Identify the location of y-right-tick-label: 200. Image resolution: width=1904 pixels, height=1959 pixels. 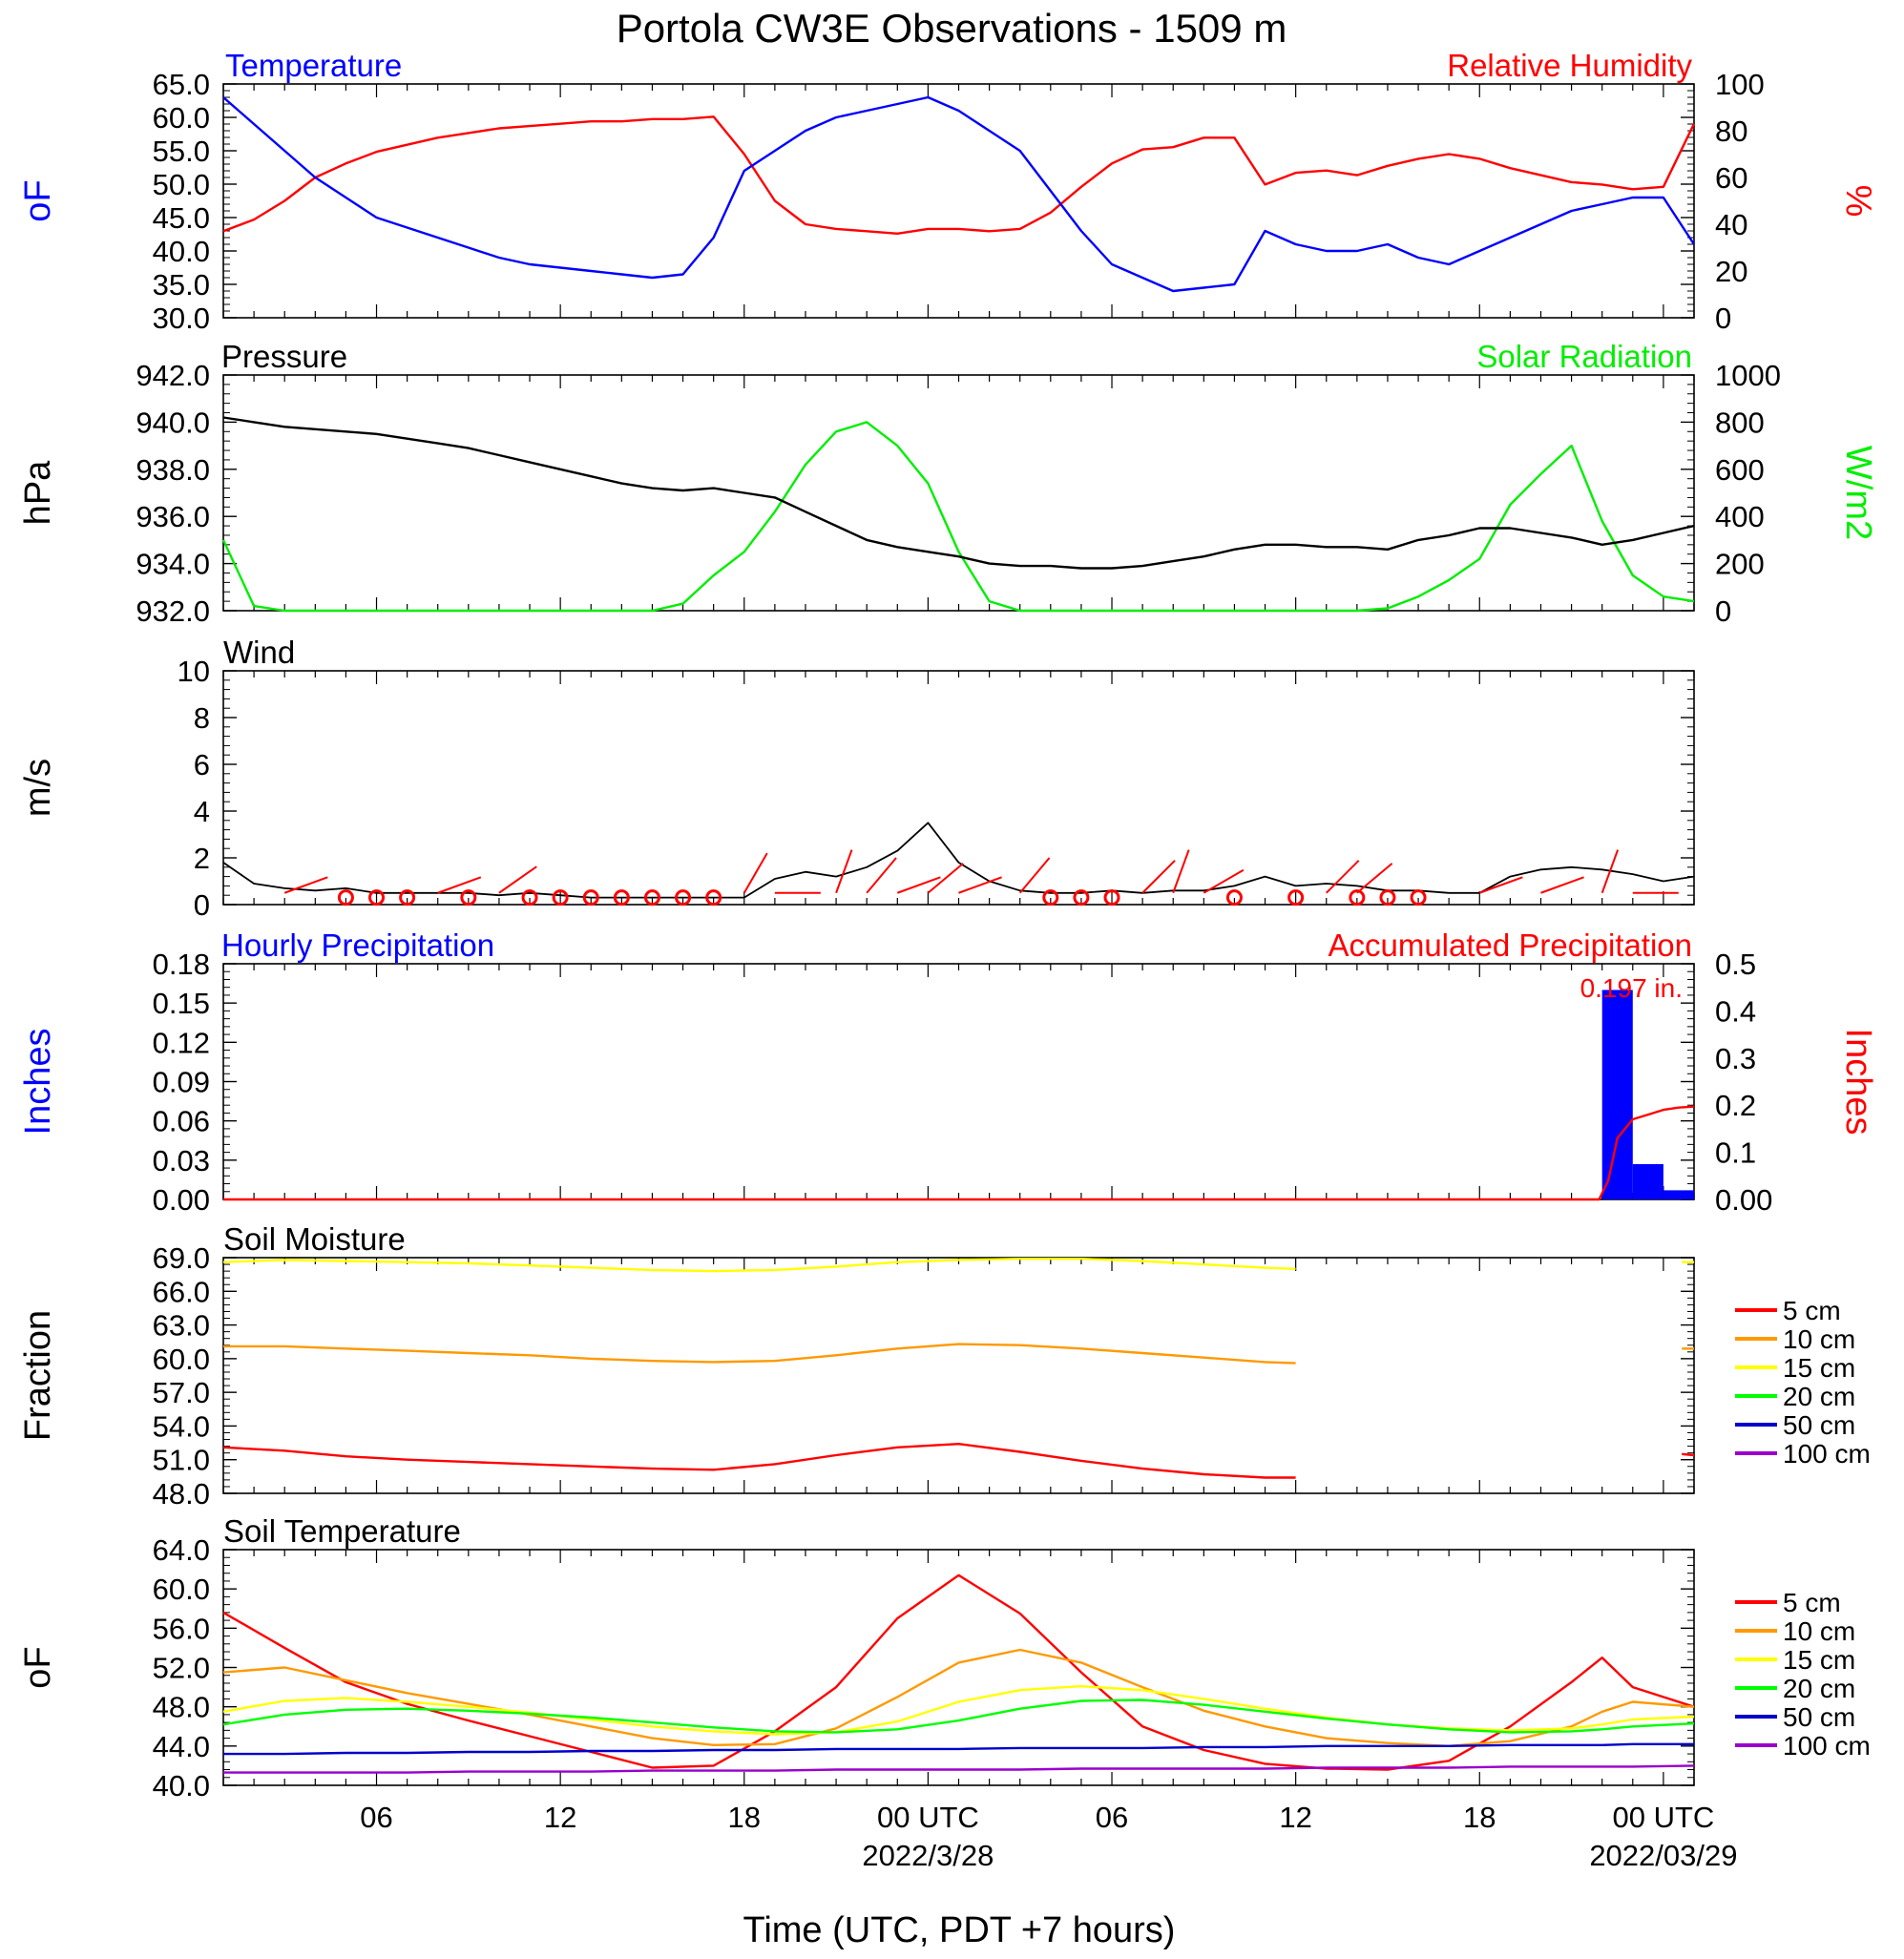
(1740, 564).